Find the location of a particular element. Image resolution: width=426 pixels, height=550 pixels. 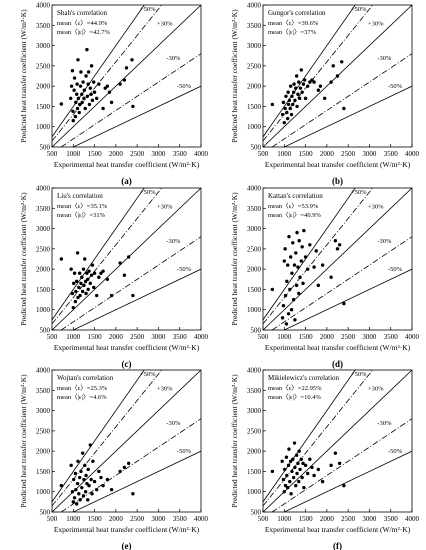

mean-error: mean〈ε〉=35.1% is located at coordinates (82, 206).